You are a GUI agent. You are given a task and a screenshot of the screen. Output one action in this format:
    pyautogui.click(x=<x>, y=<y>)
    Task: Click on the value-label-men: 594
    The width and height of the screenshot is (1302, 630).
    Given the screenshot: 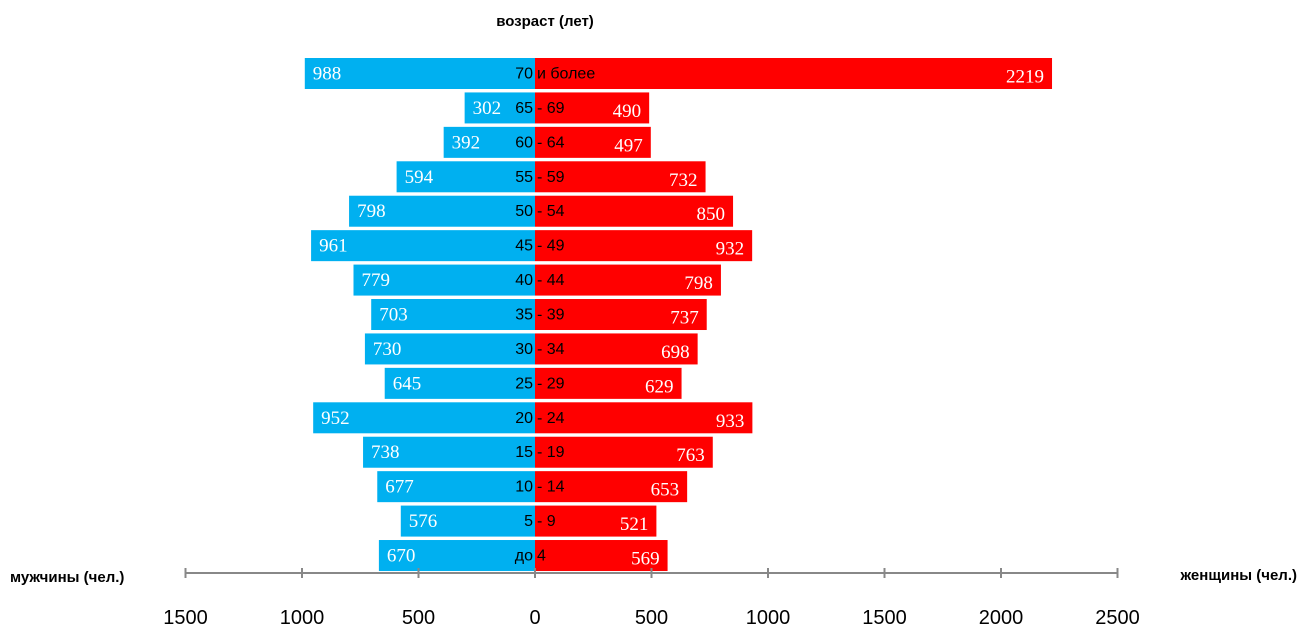 What is the action you would take?
    pyautogui.click(x=419, y=177)
    